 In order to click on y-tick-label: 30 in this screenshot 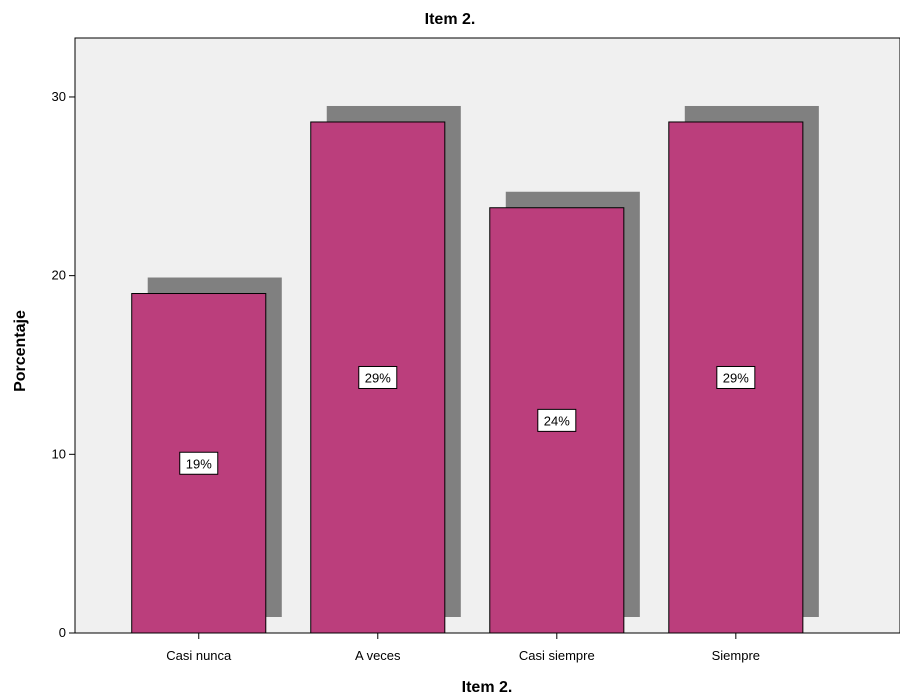, I will do `click(59, 96)`.